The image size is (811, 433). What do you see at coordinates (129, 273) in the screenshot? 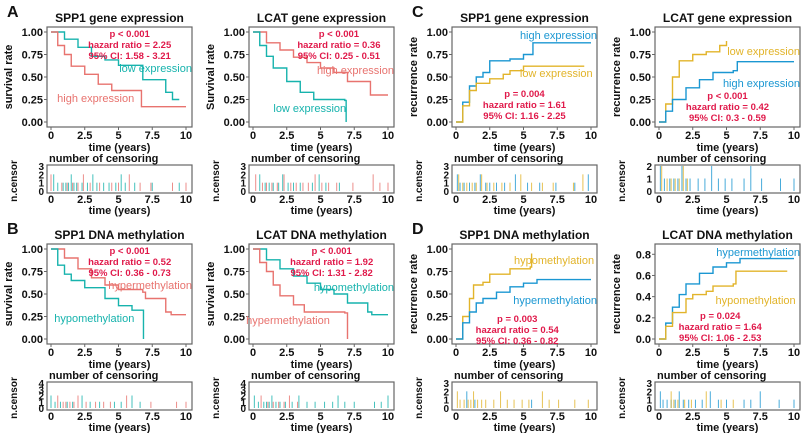
I see `stat-line: 95% CI: 0.36 - 0.73` at bounding box center [129, 273].